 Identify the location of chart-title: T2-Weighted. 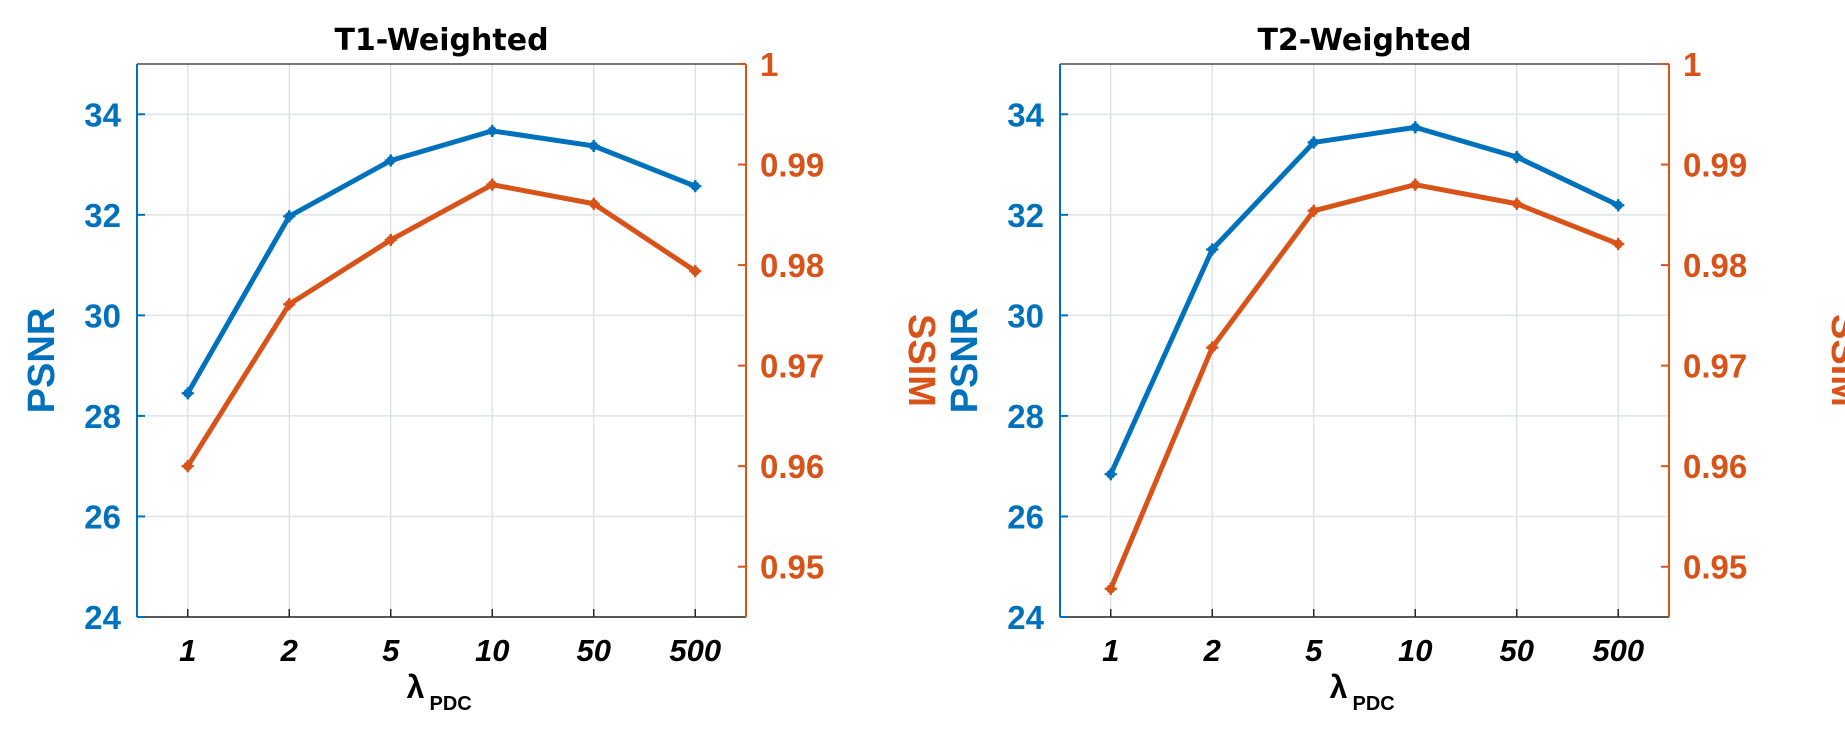
(1364, 40).